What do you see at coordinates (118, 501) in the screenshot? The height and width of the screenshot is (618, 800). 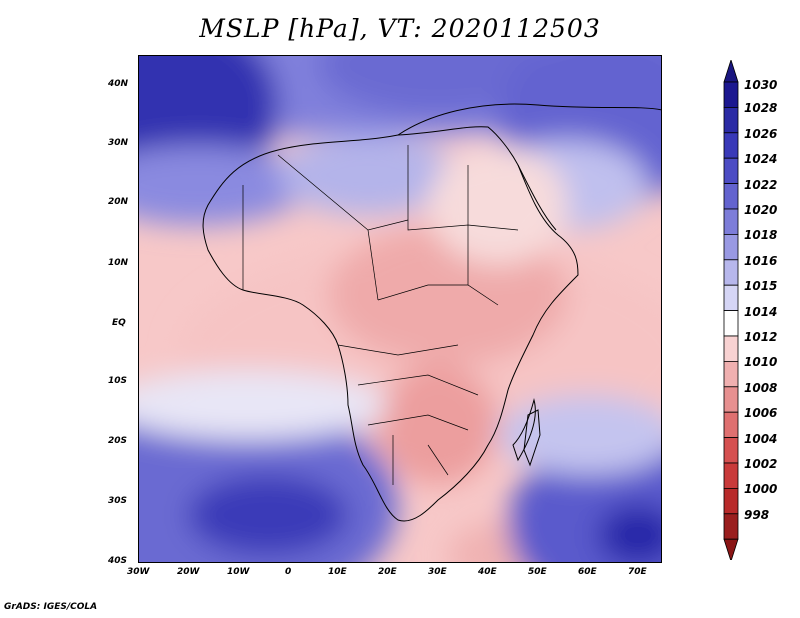 I see `lat-label-30s: 30S` at bounding box center [118, 501].